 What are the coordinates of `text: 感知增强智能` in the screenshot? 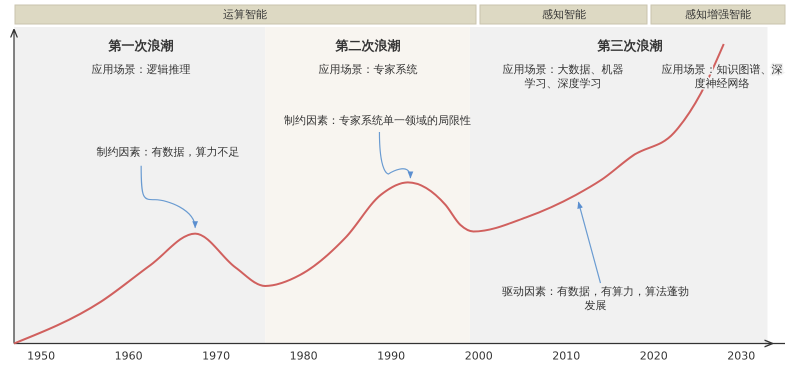 It's located at (718, 14).